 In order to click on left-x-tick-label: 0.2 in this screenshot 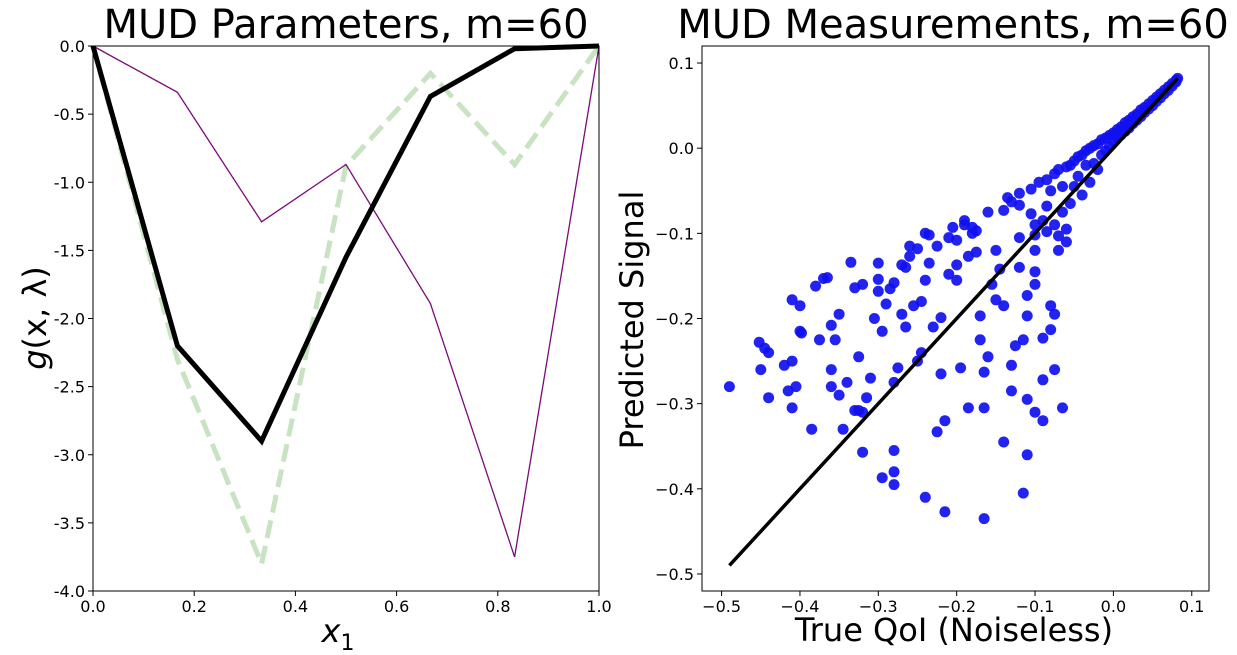, I will do `click(193, 606)`.